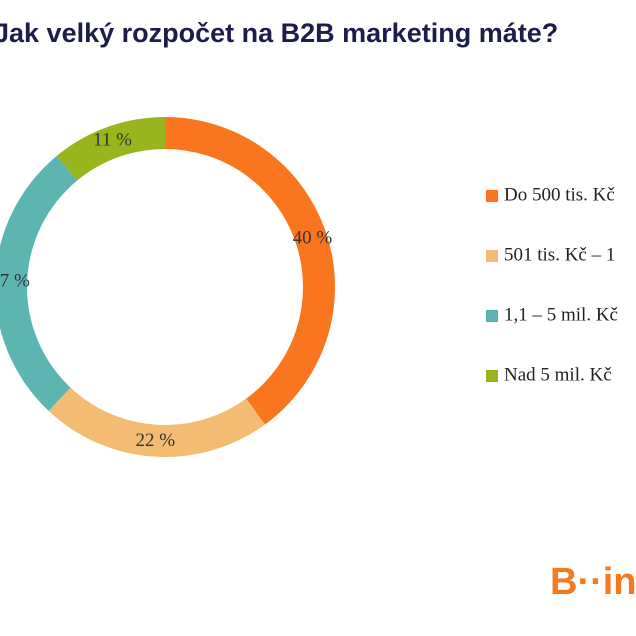 Image resolution: width=636 pixels, height=636 pixels. What do you see at coordinates (593, 582) in the screenshot?
I see `logo: B··in` at bounding box center [593, 582].